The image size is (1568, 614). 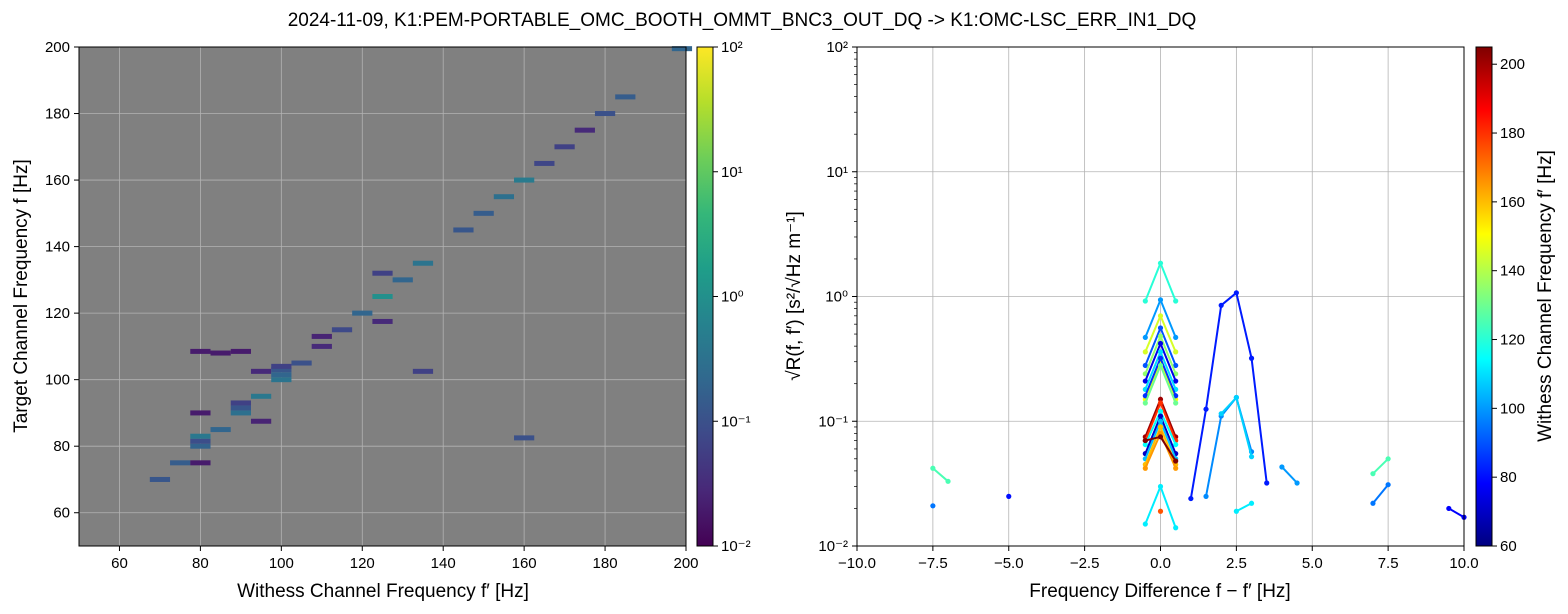 What do you see at coordinates (57, 247) in the screenshot?
I see `heatmap-y-tick-label: 140` at bounding box center [57, 247].